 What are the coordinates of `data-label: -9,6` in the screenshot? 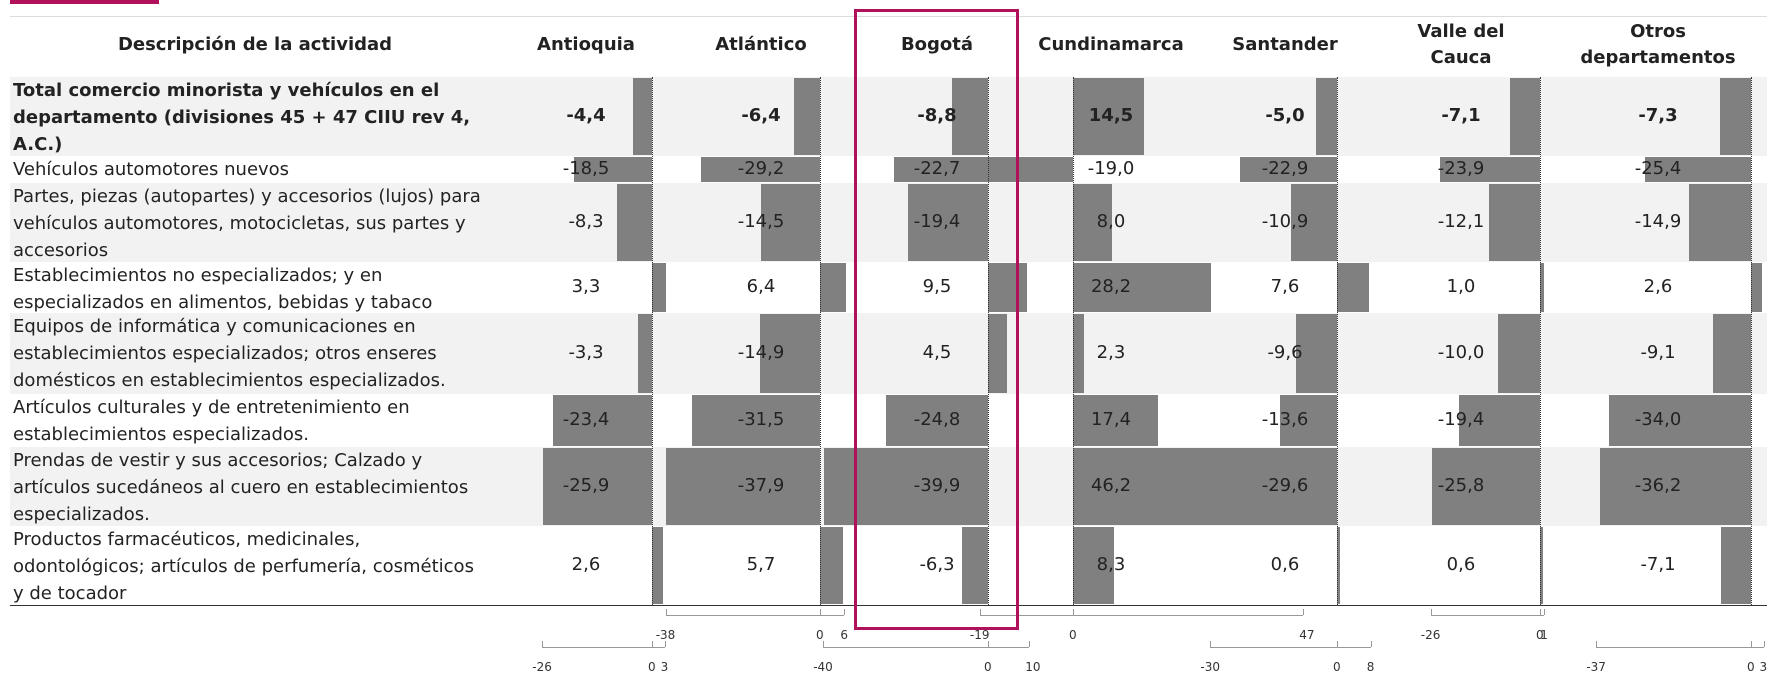 It's located at (1285, 352).